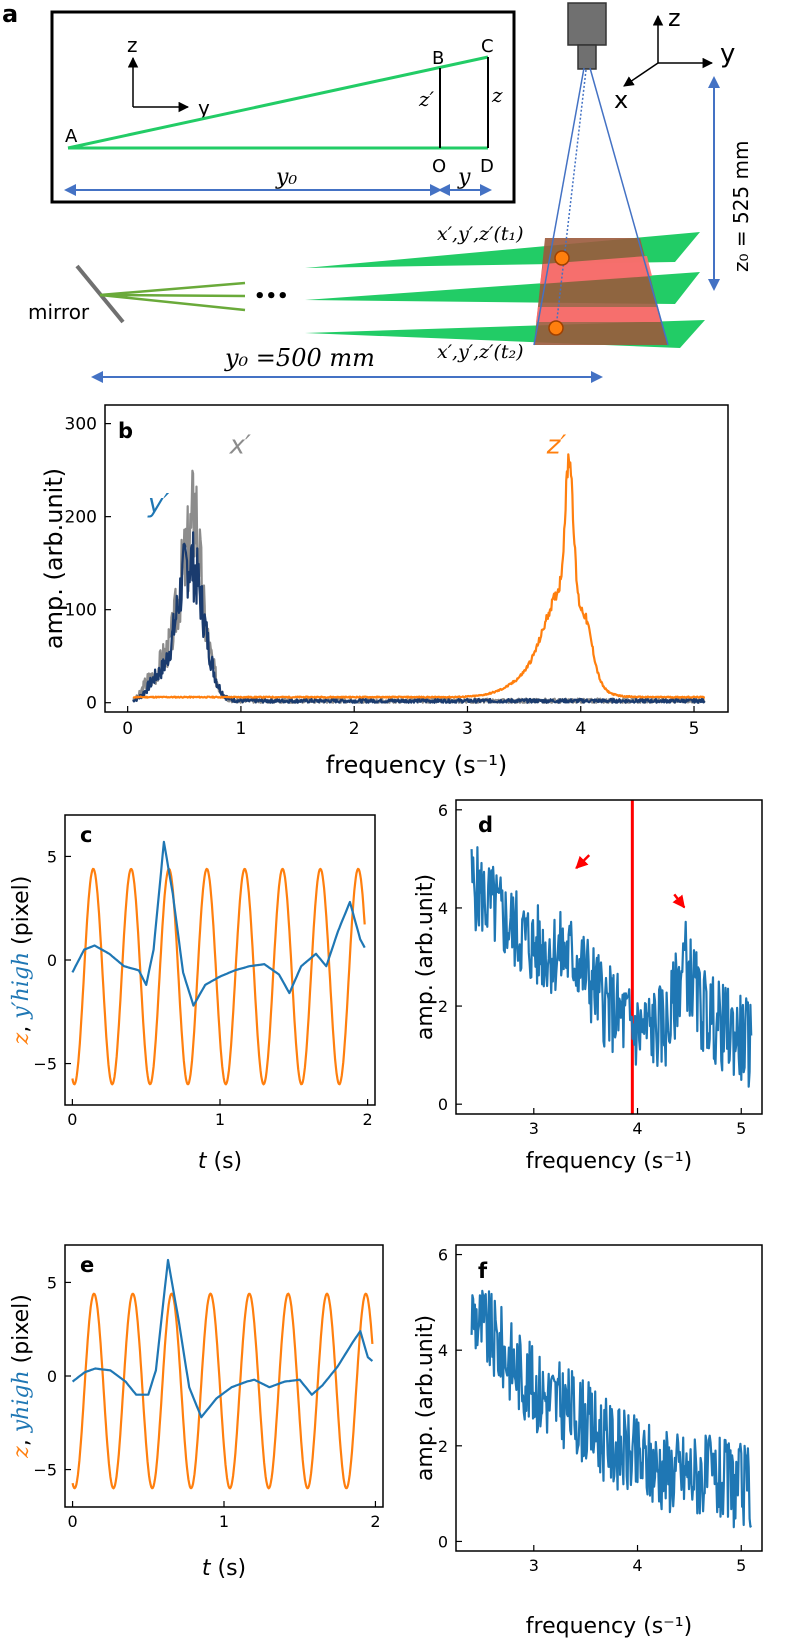 The width and height of the screenshot is (806, 1643). Describe the element at coordinates (286, 177) in the screenshot. I see `inset-label-y0: y₀` at that location.